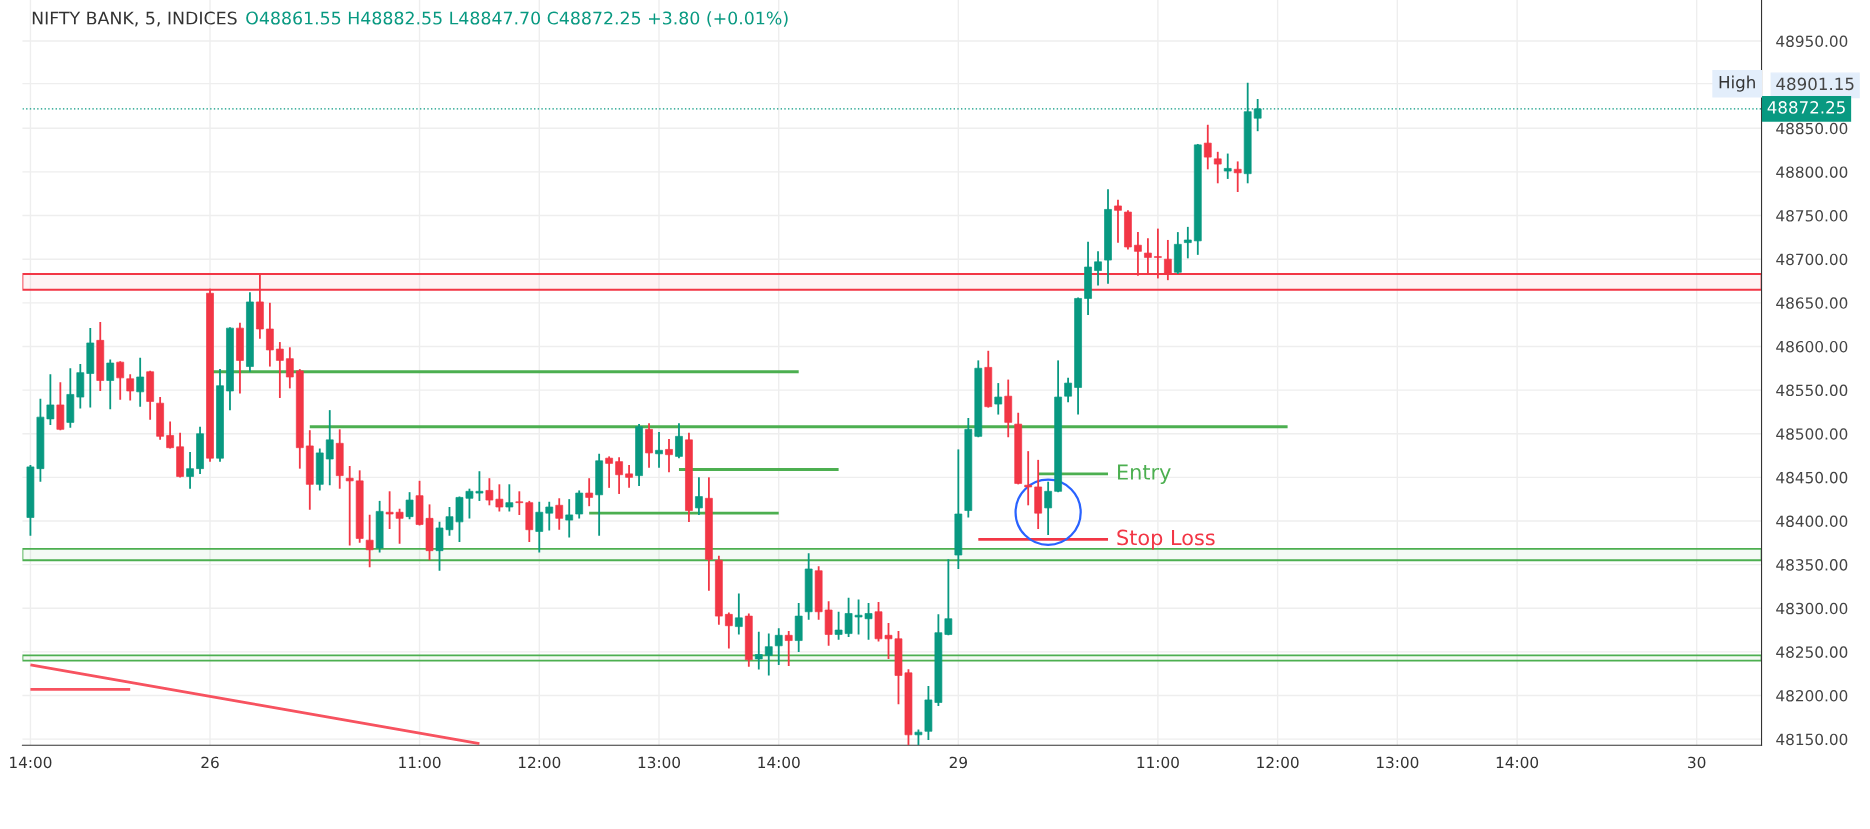 The image size is (1870, 829). I want to click on annotation: High, so click(1737, 83).